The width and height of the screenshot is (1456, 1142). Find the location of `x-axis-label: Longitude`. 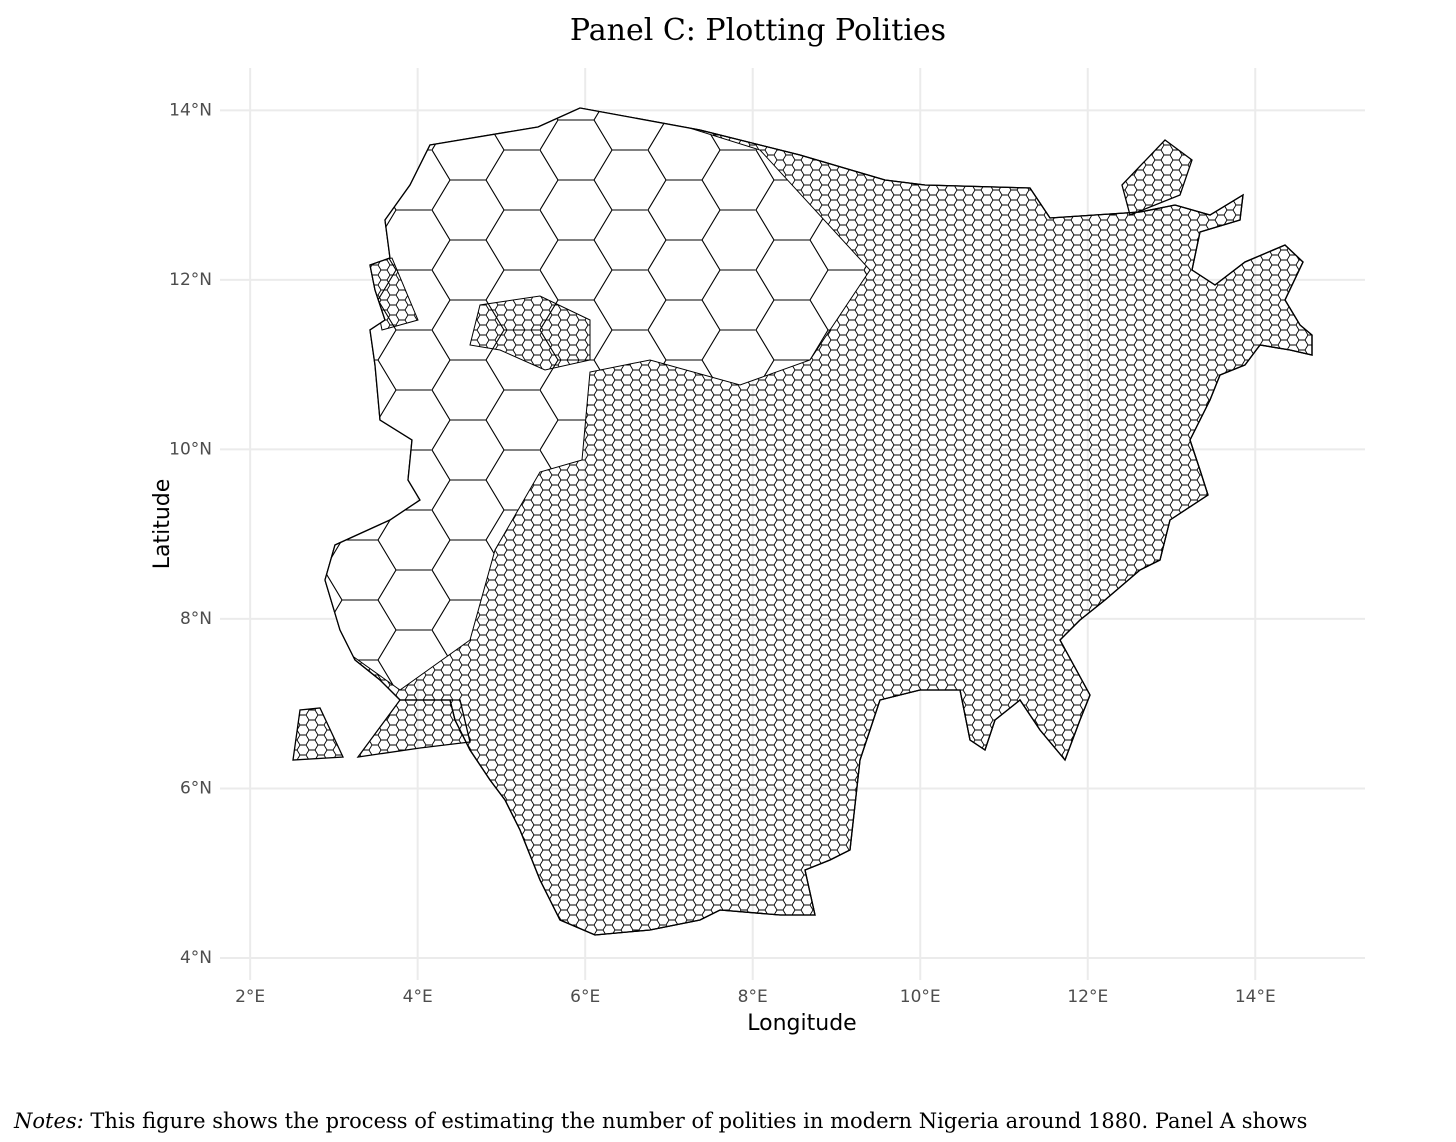

x-axis-label: Longitude is located at coordinates (801, 1023).